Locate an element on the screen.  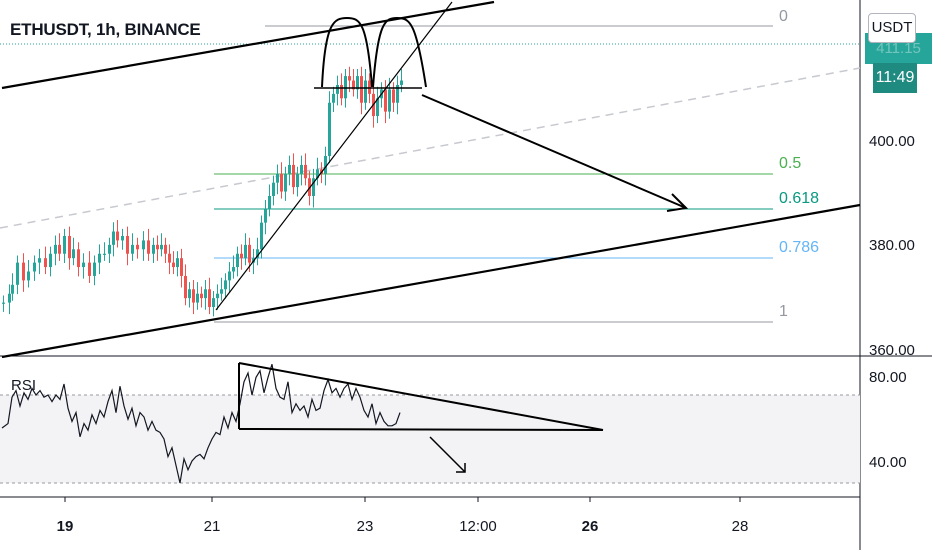
double-top-right-arc is located at coordinates (399, 52).